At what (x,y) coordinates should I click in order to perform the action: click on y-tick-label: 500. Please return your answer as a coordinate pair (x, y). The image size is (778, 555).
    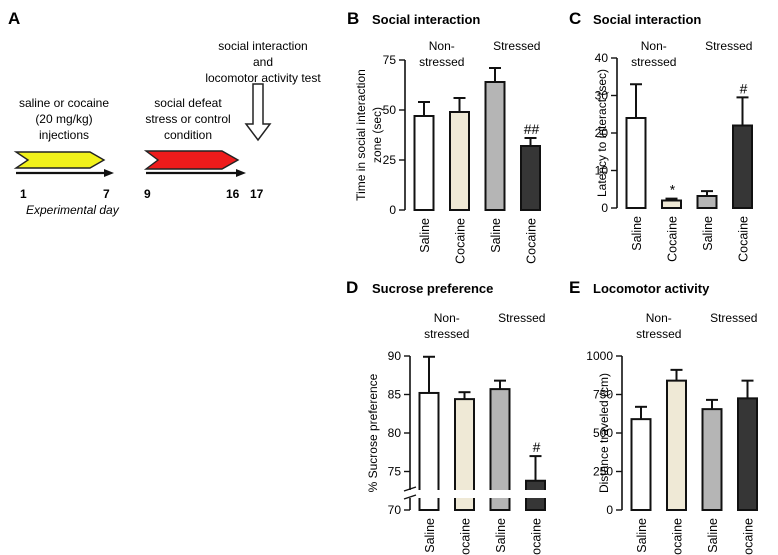
    Looking at the image, I should click on (603, 433).